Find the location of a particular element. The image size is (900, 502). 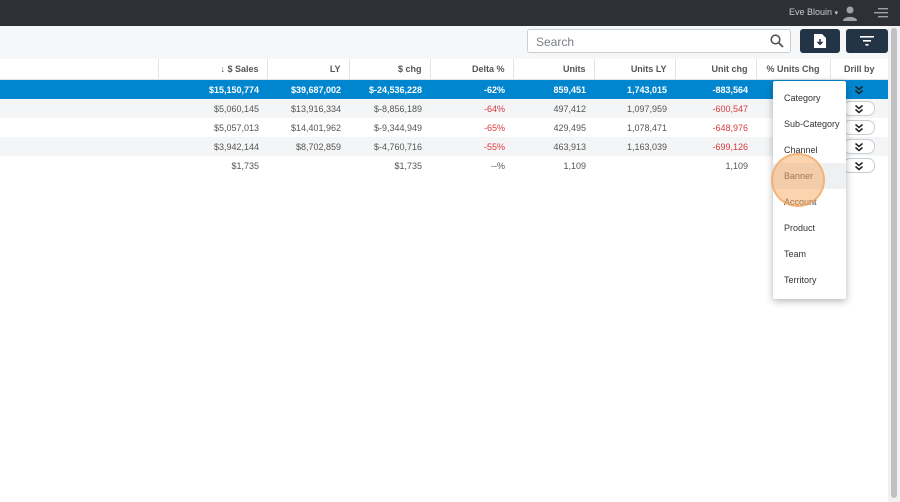

cell-unit-chg: 1,109 is located at coordinates (736, 165).